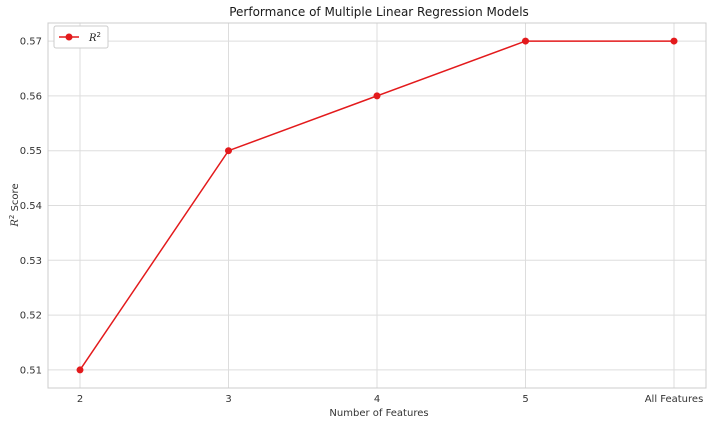  I want to click on legend-label-symbol: R, so click(92, 38).